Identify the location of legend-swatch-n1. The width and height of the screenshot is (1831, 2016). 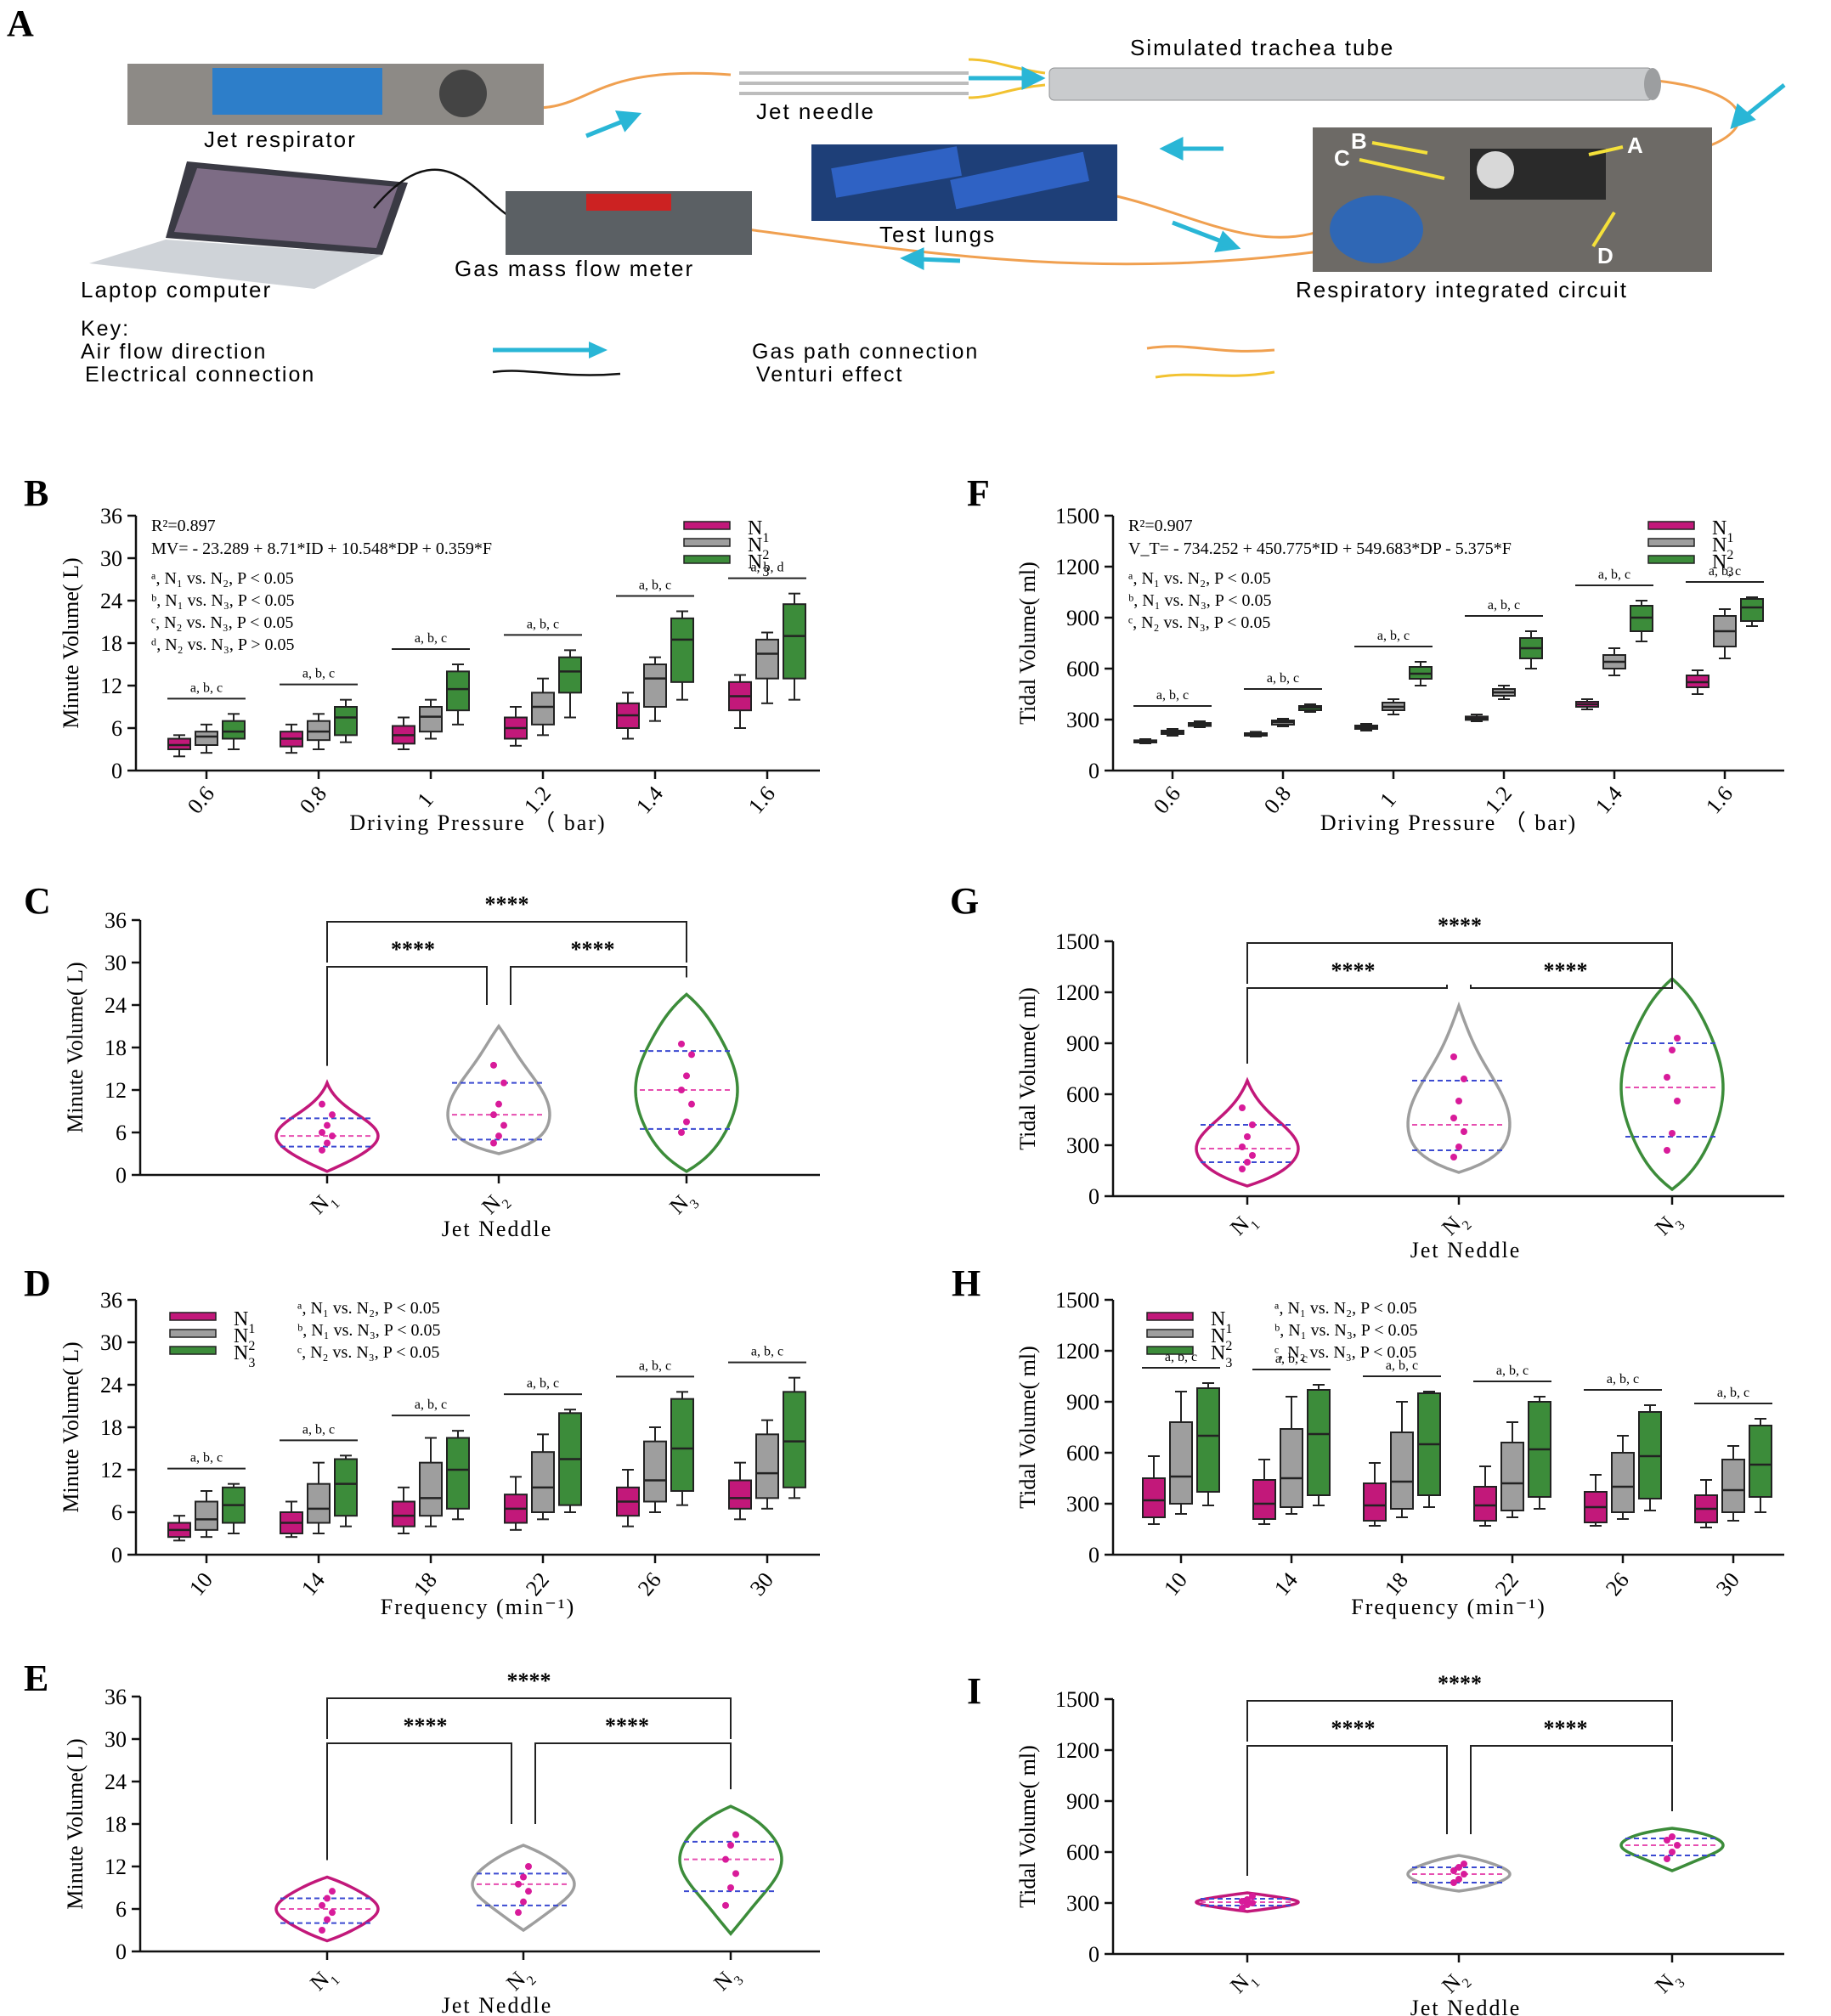
(1170, 1316).